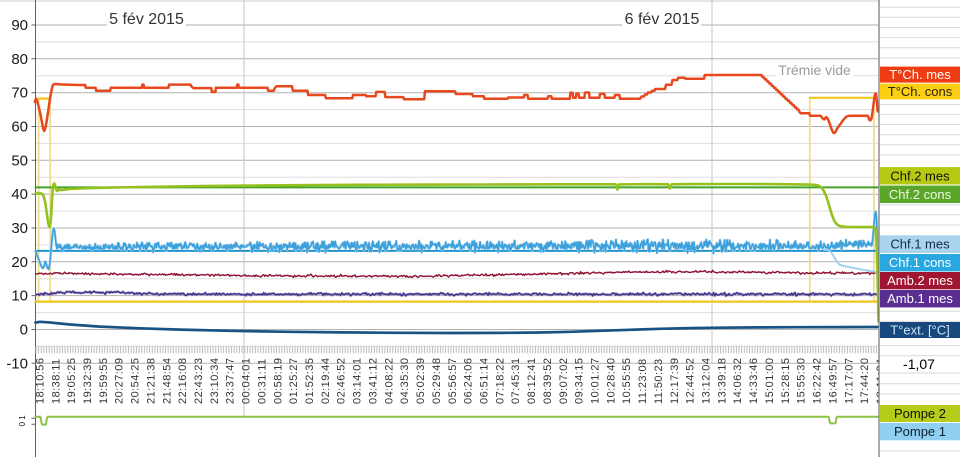 This screenshot has height=457, width=960. Describe the element at coordinates (707, 381) in the screenshot. I see `svg-text: 13:12:04` at that location.